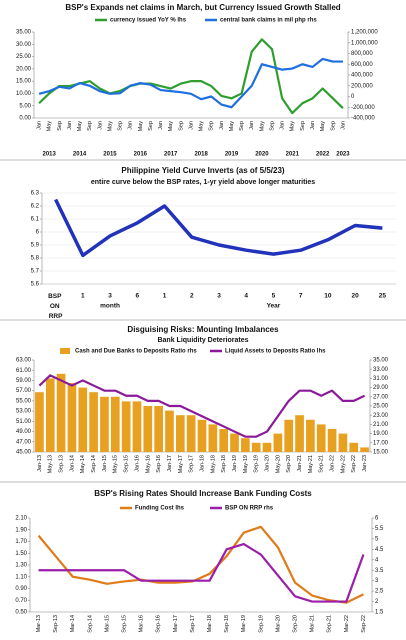  Describe the element at coordinates (24, 381) in the screenshot. I see `y-tick-label: 59.00` at that location.